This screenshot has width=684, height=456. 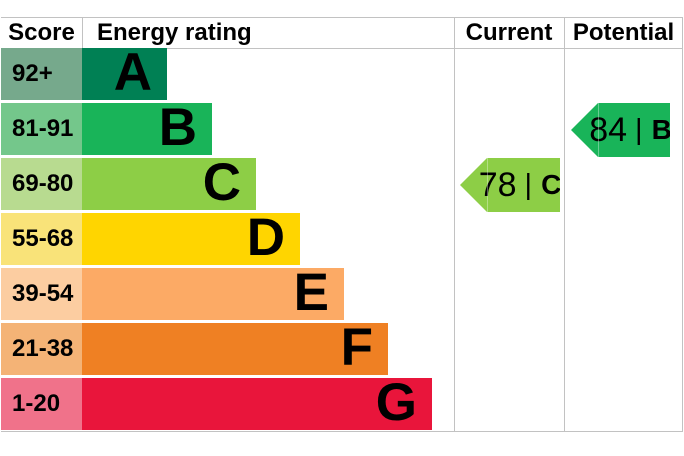 I want to click on rating-row: 55-68 D, so click(x=342, y=238).